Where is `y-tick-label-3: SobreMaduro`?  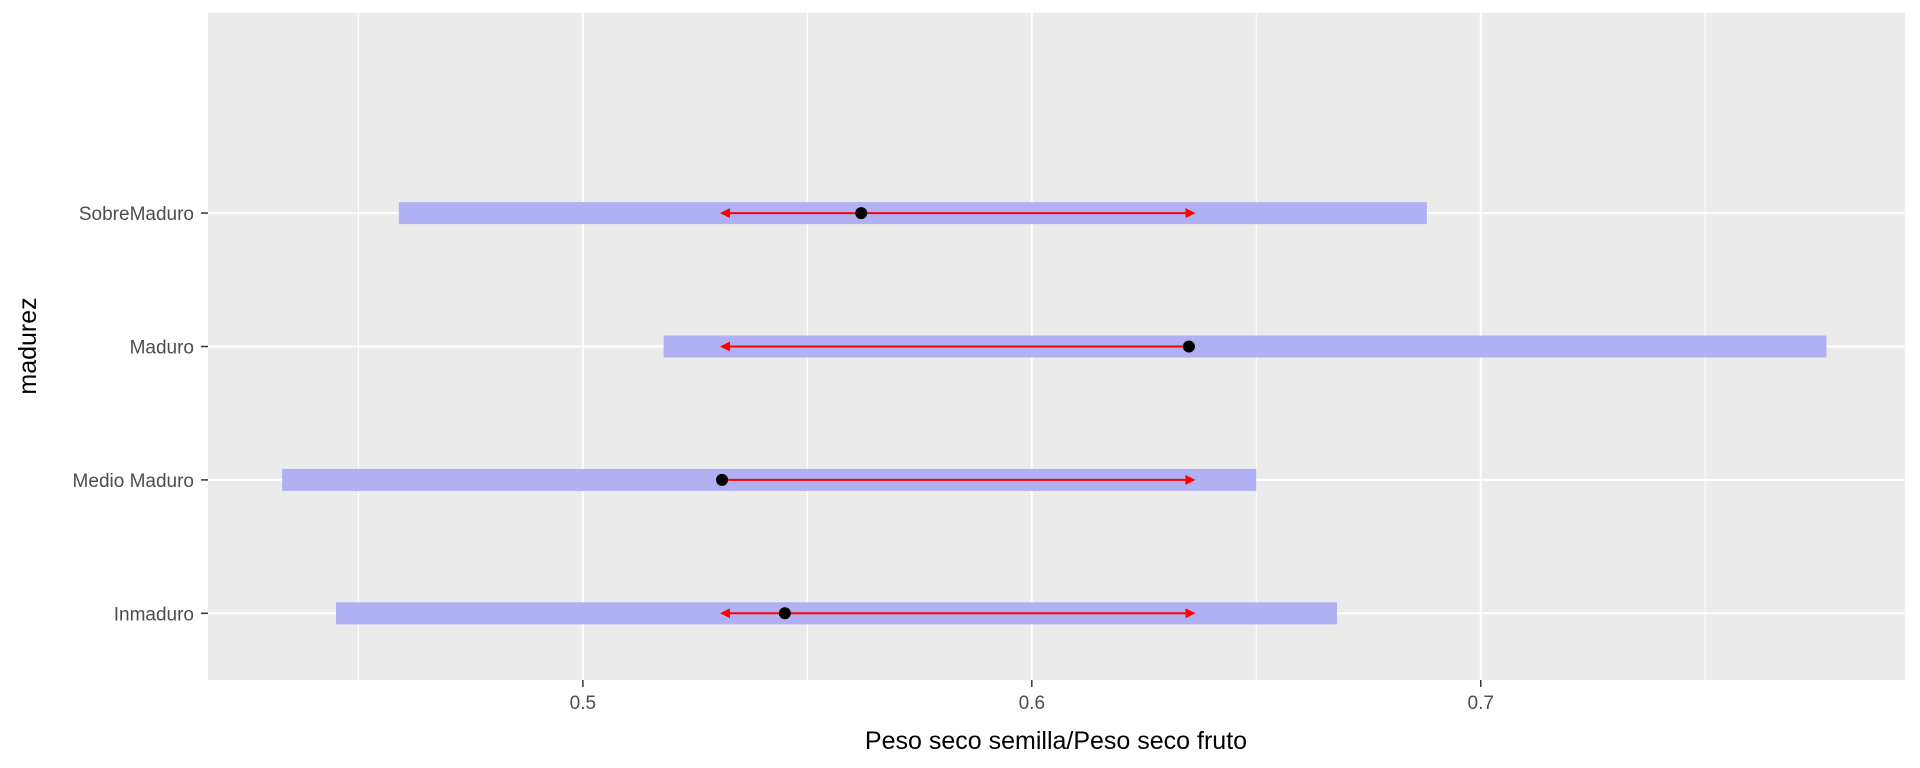 y-tick-label-3: SobreMaduro is located at coordinates (136, 214).